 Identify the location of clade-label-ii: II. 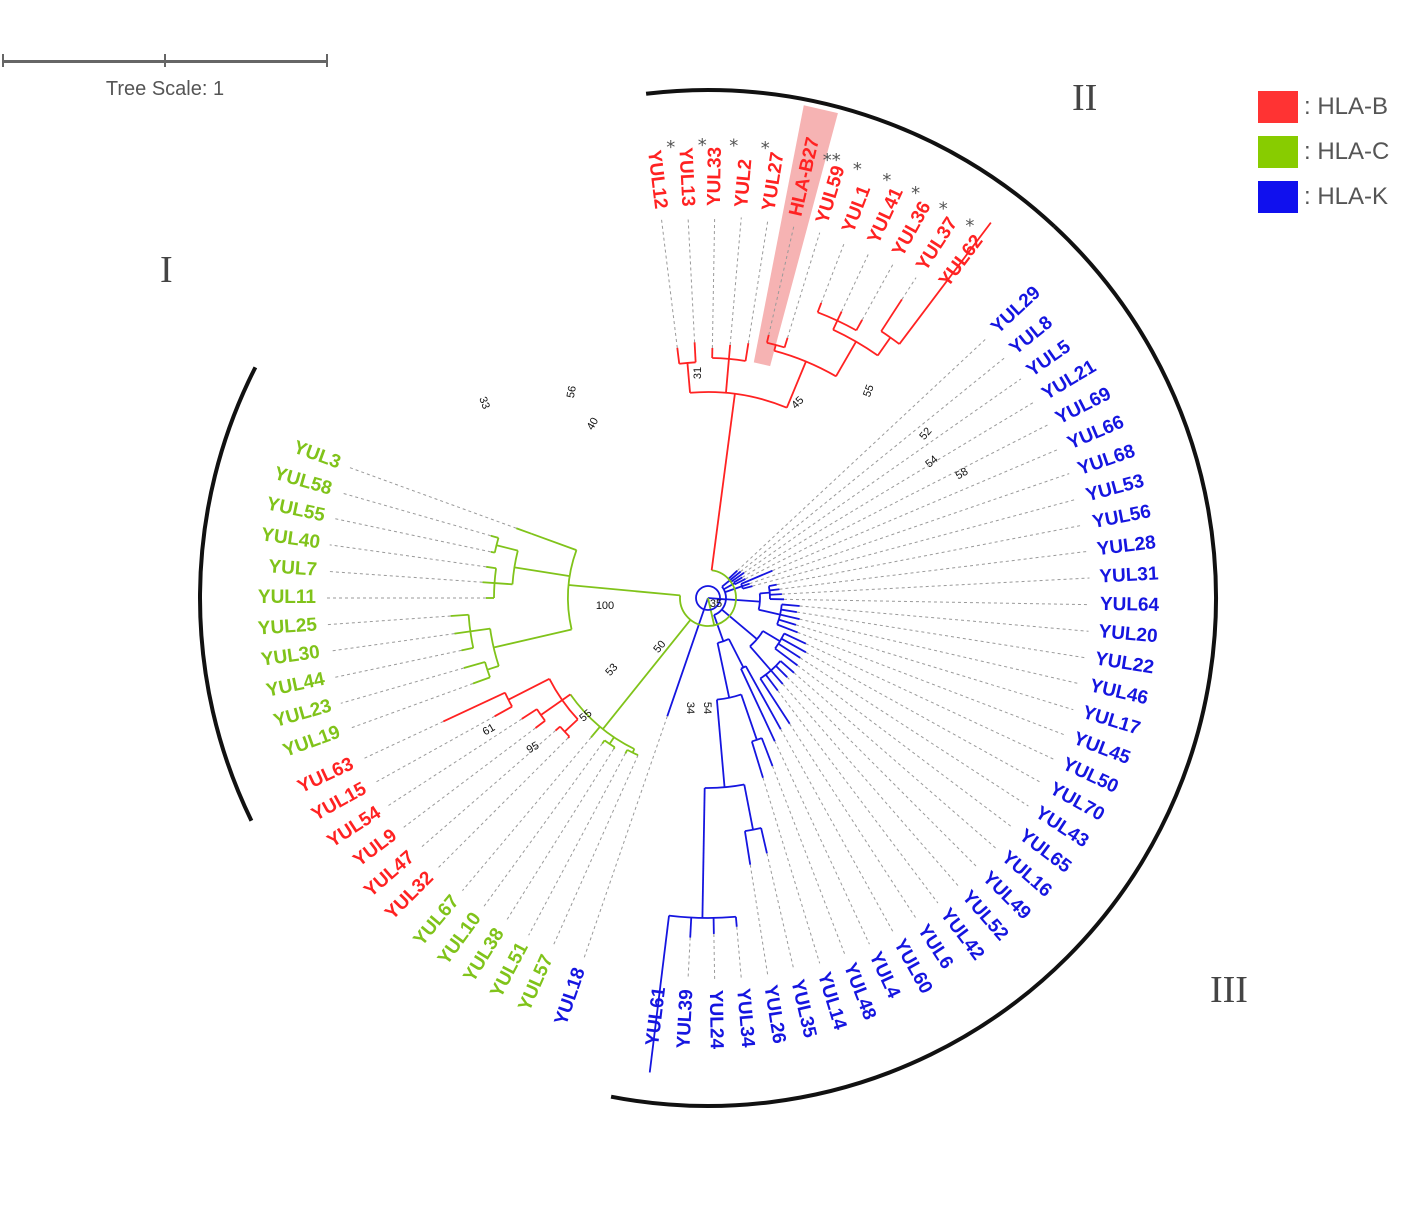
(1084, 98).